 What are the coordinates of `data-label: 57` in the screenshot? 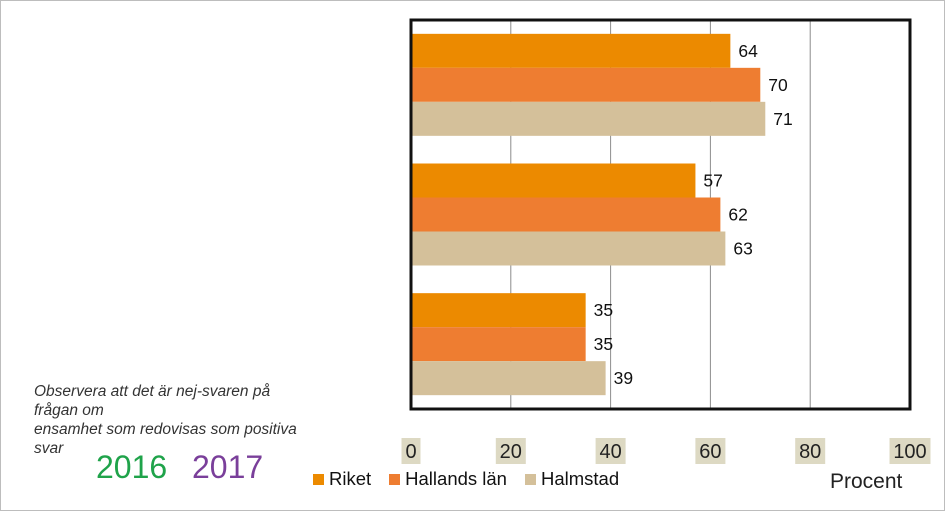 It's located at (712, 181).